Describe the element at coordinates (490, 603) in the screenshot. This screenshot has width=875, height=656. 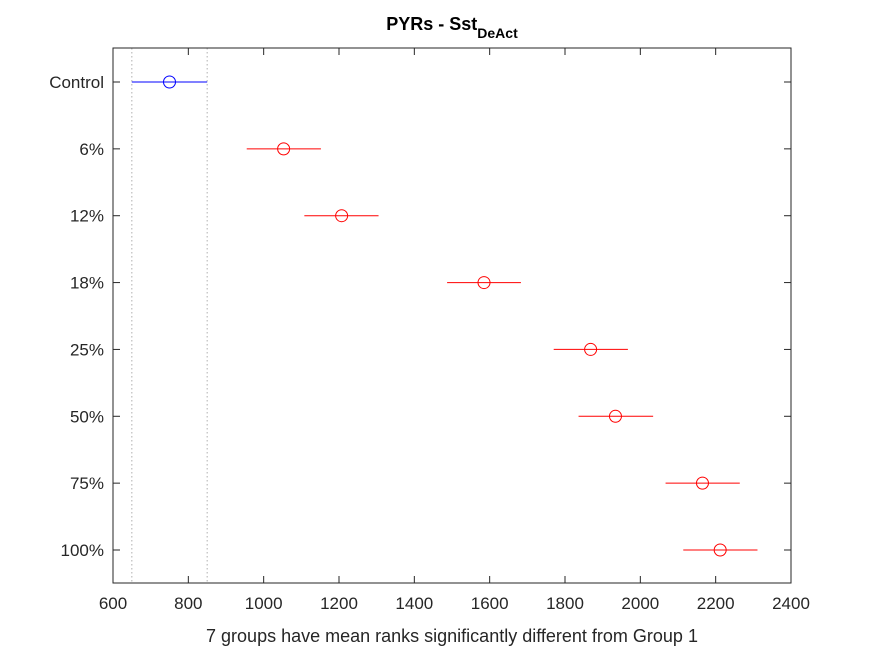
I see `x-tick-label: 1600` at that location.